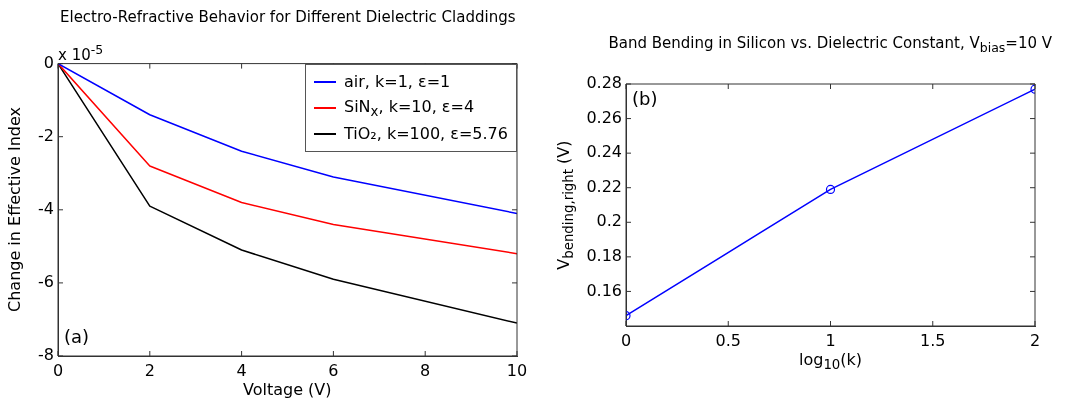  Describe the element at coordinates (645, 98) in the screenshot. I see `annotation: (b)` at that location.